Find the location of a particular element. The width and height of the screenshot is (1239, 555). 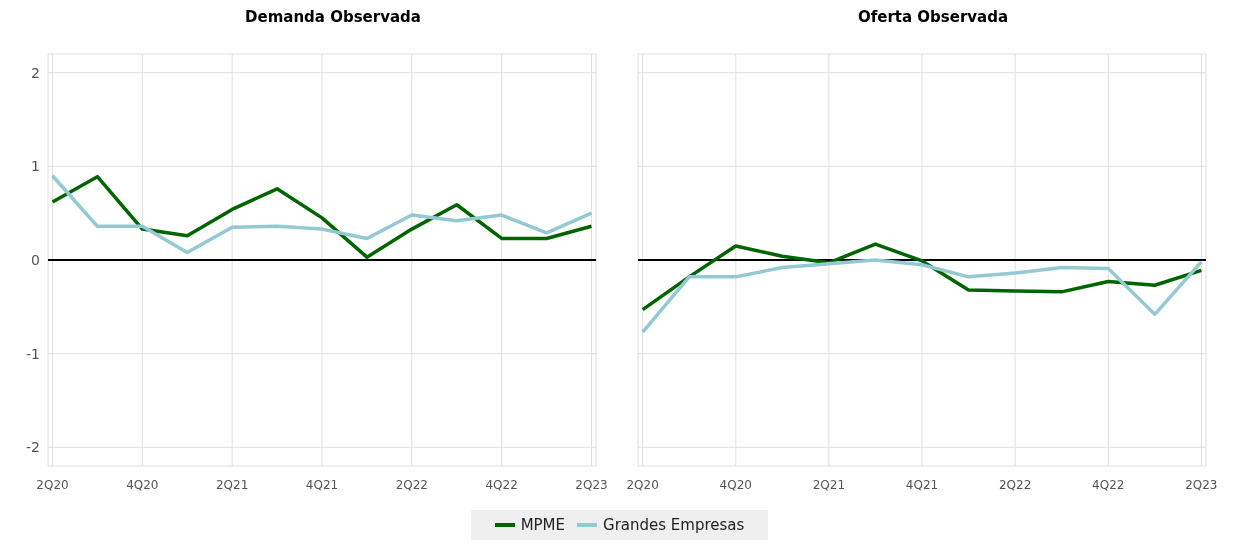

y-tick-label: -1 is located at coordinates (33, 353).